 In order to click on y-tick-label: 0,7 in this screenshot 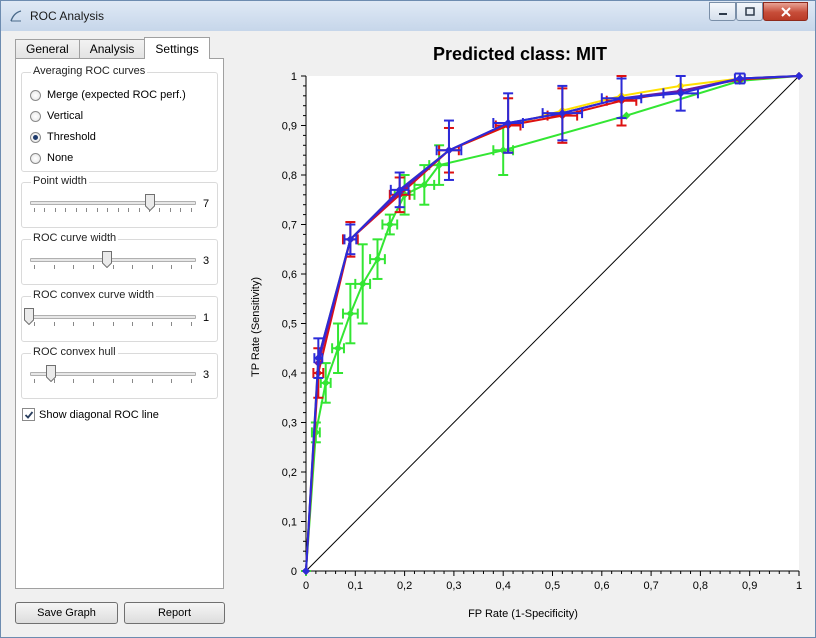, I will do `click(289, 226)`.